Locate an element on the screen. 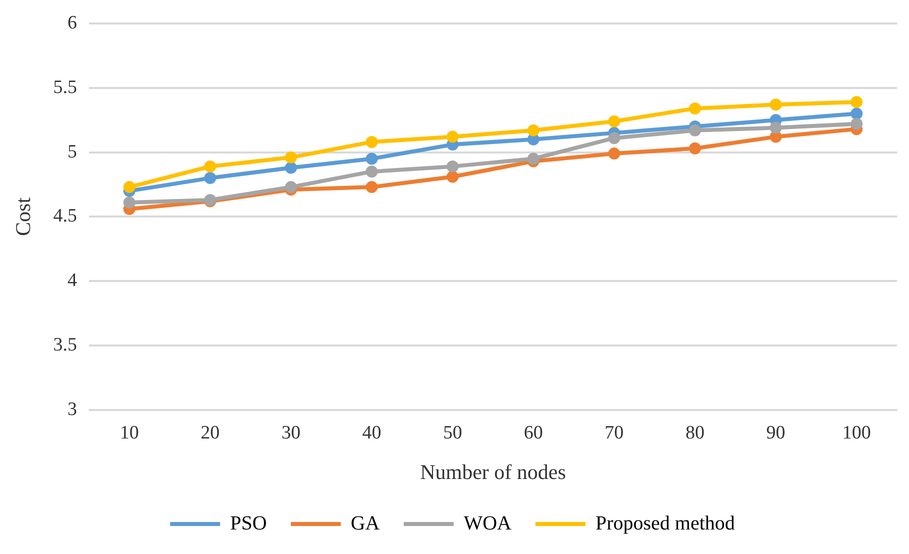  x-tick-label: 10 is located at coordinates (129, 433).